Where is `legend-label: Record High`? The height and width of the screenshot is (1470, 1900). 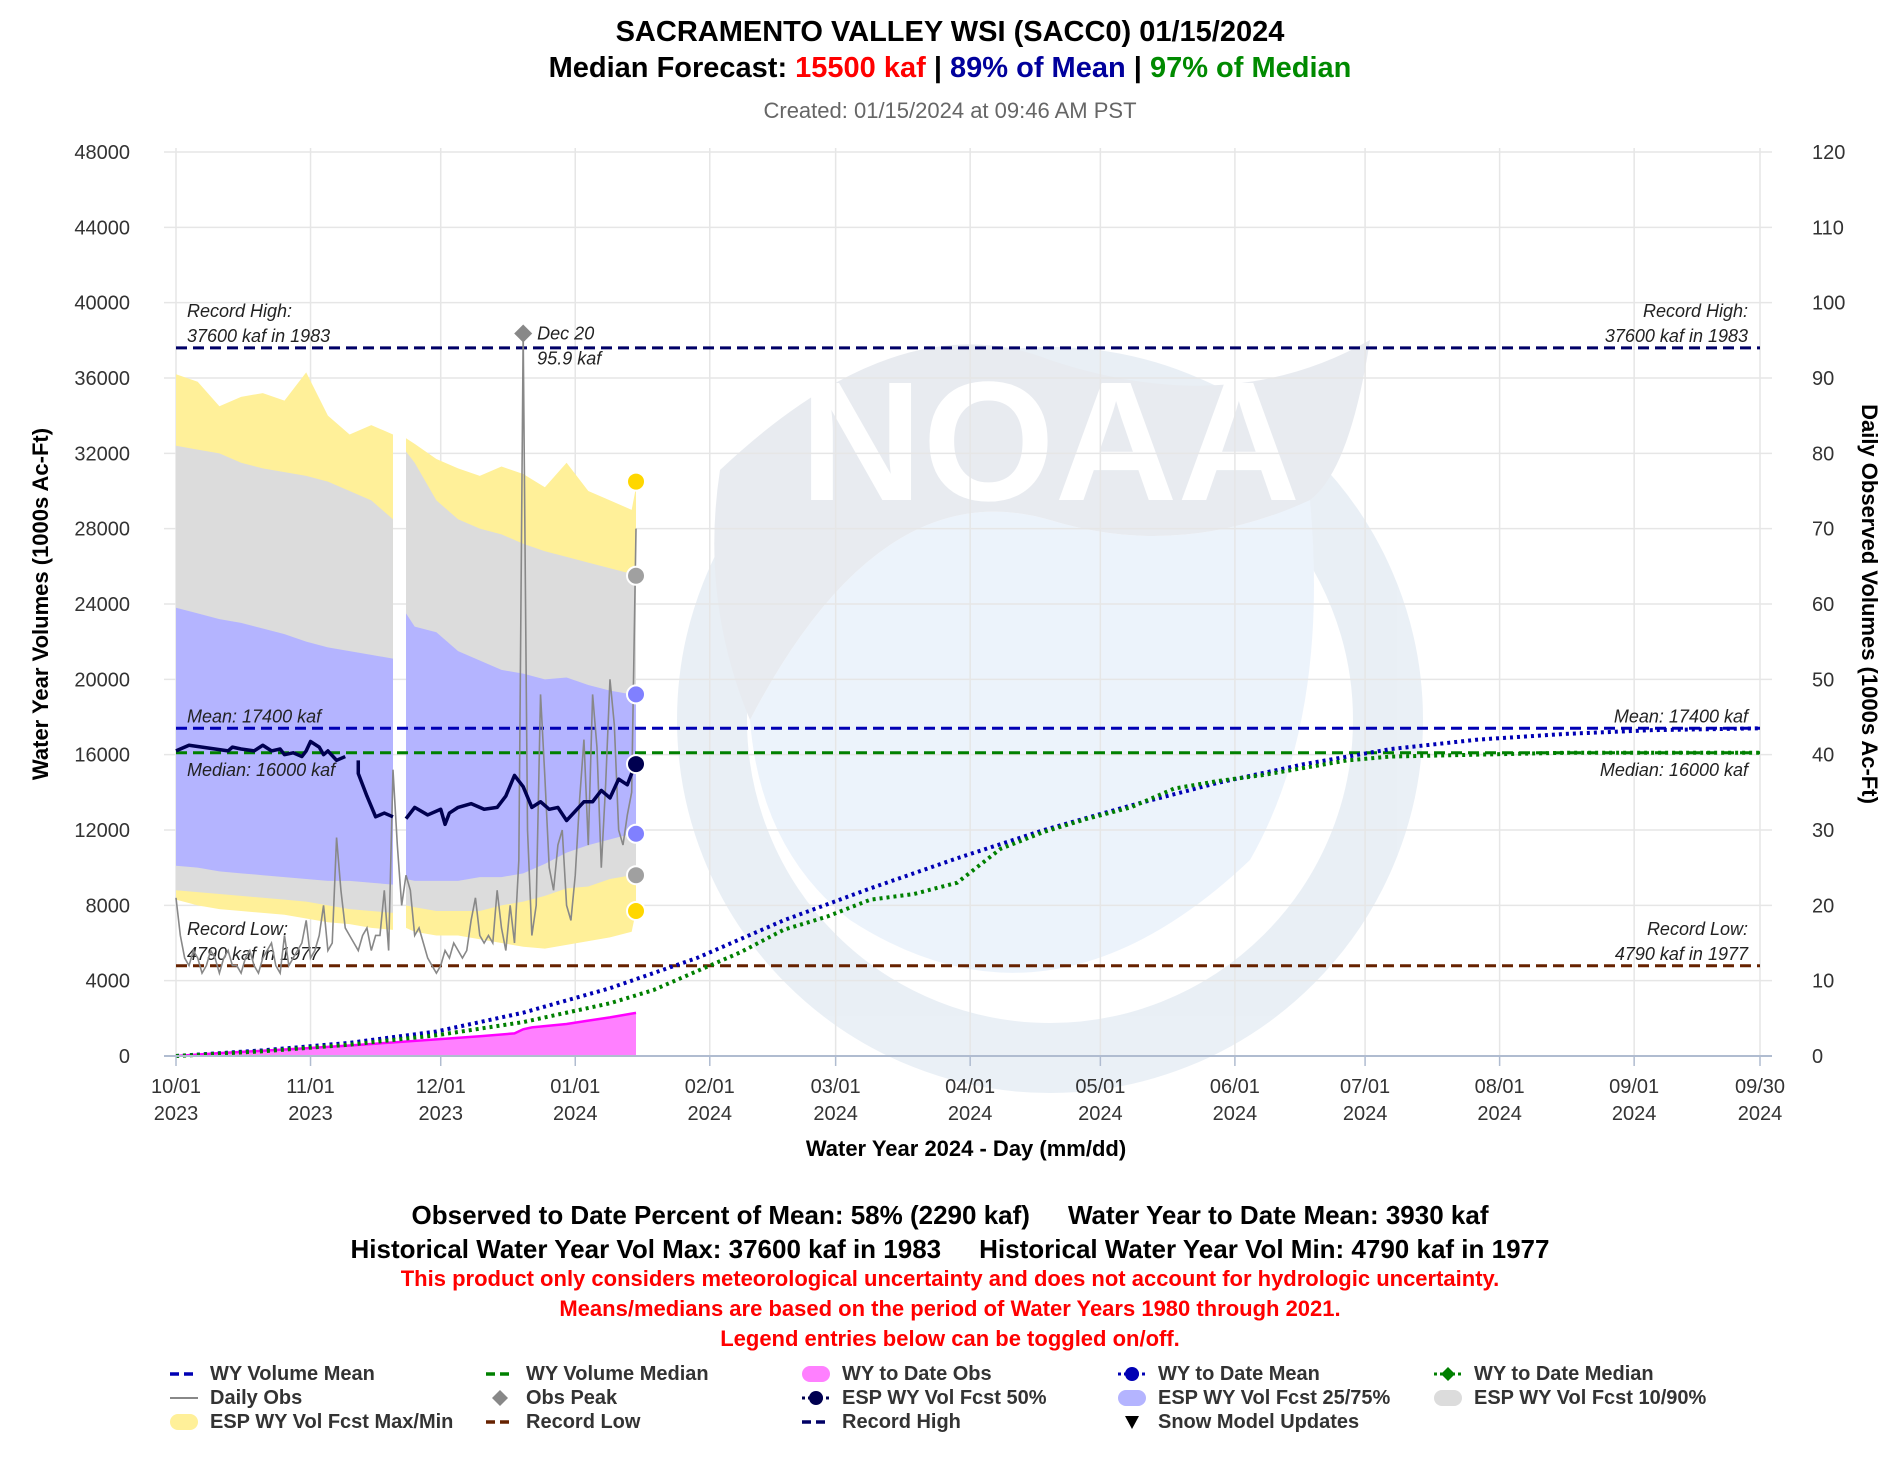 legend-label: Record High is located at coordinates (901, 1421).